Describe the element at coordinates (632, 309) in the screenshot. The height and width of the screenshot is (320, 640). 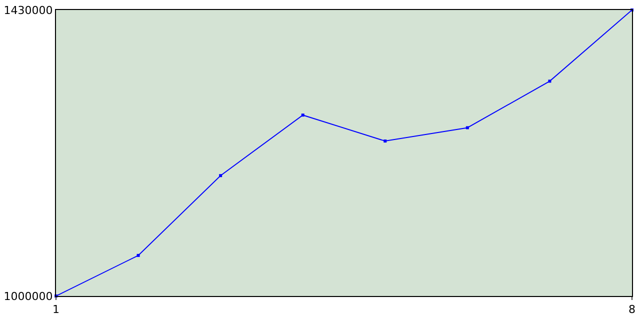
I see `x-tick-label: 8` at that location.